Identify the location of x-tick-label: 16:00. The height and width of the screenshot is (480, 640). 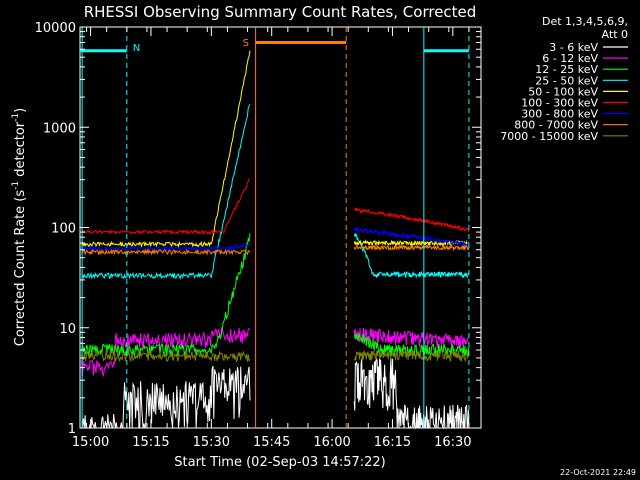
(331, 442).